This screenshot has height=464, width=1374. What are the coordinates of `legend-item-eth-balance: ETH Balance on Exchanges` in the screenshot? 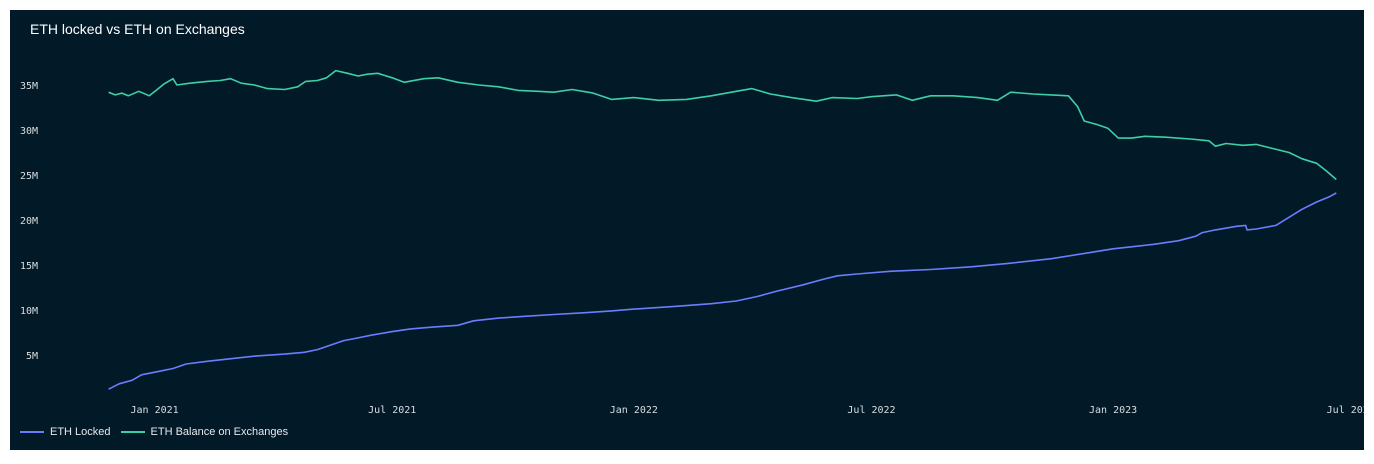 It's located at (204, 432).